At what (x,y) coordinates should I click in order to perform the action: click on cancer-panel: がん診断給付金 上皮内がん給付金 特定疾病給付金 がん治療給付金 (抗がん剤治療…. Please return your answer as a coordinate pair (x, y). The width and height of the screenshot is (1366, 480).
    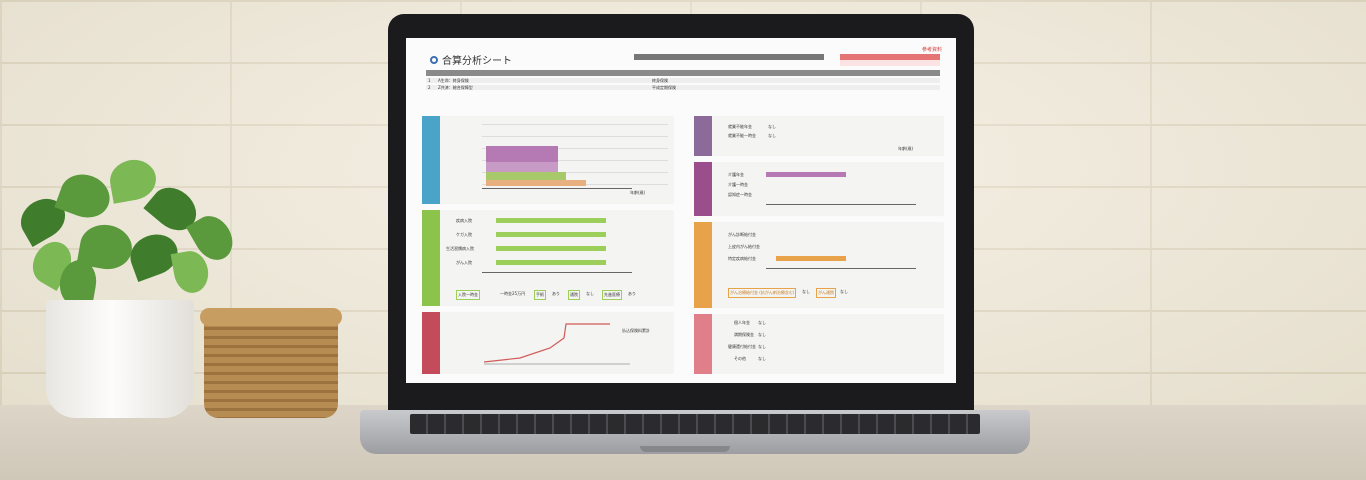
    Looking at the image, I should click on (819, 265).